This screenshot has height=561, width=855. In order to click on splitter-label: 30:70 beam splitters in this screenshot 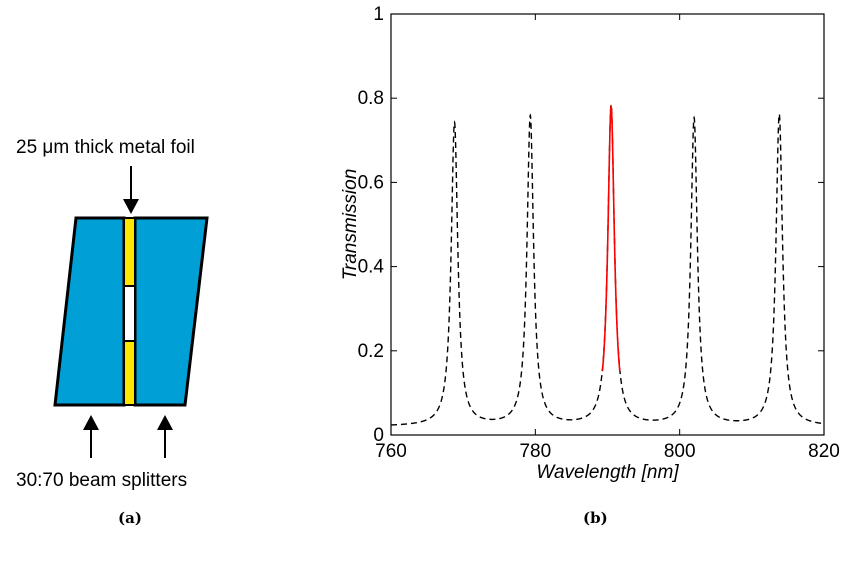, I will do `click(102, 480)`.